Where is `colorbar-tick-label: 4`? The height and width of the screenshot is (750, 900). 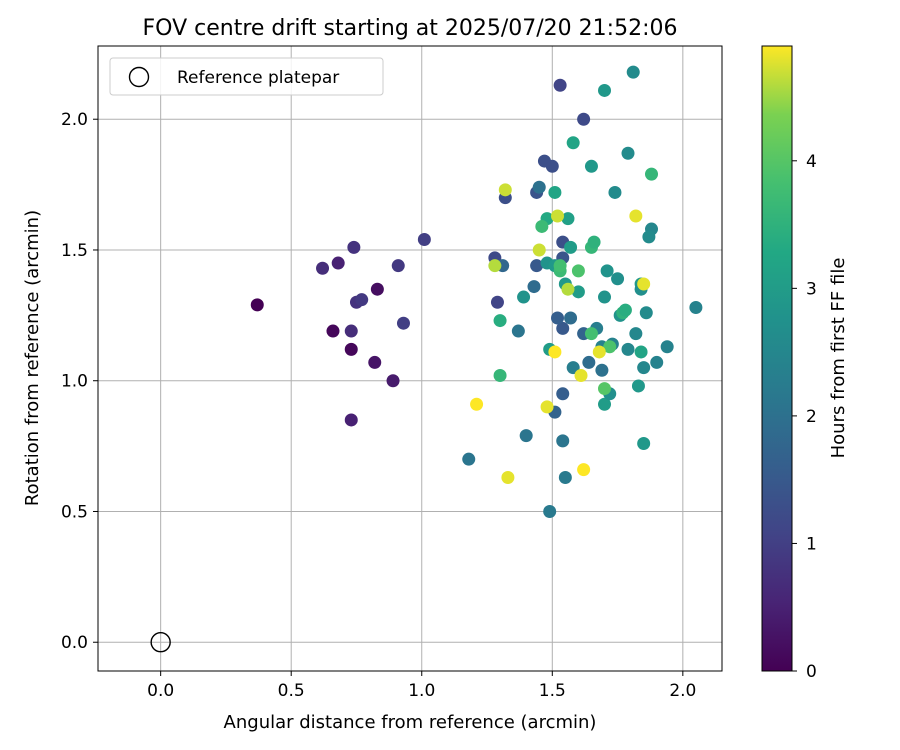
colorbar-tick-label: 4 is located at coordinates (811, 162).